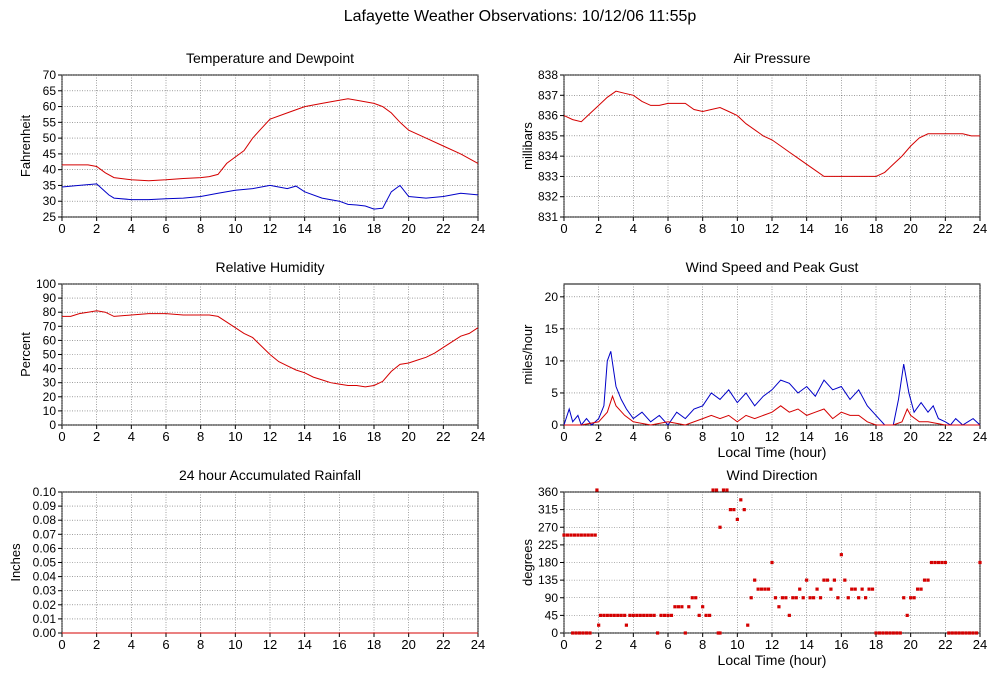 The height and width of the screenshot is (680, 1000). I want to click on y-tick-label: 180, so click(548, 563).